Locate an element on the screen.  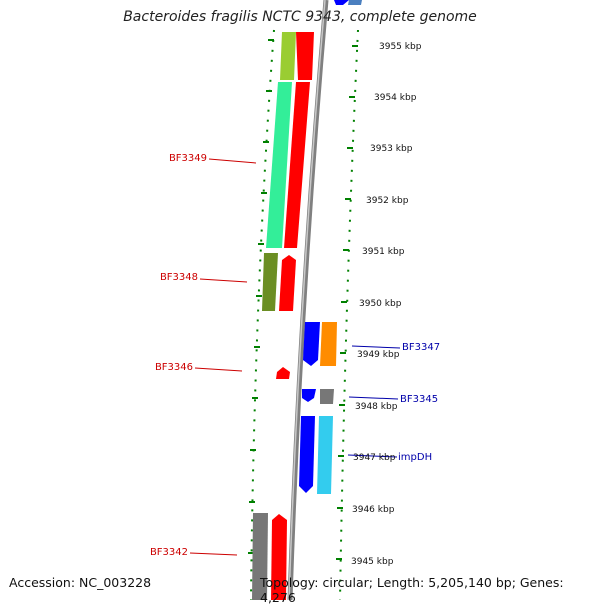
scale-label: 3950 kbp is located at coordinates (380, 304).